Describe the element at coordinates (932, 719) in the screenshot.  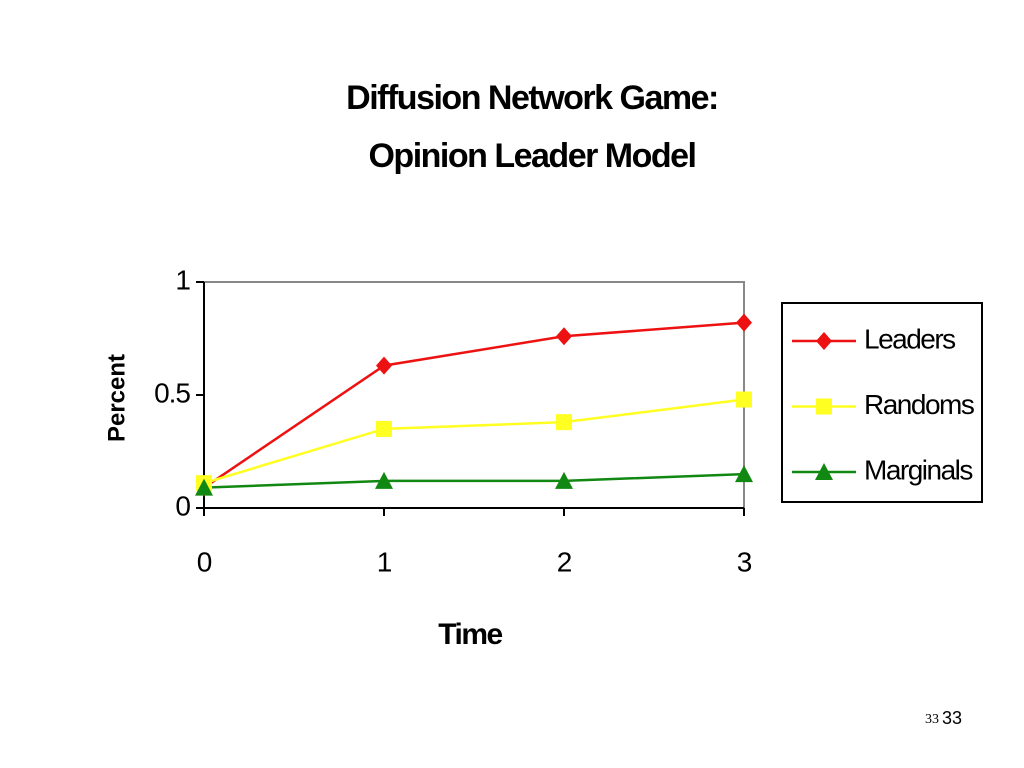
I see `slide-number: 33` at that location.